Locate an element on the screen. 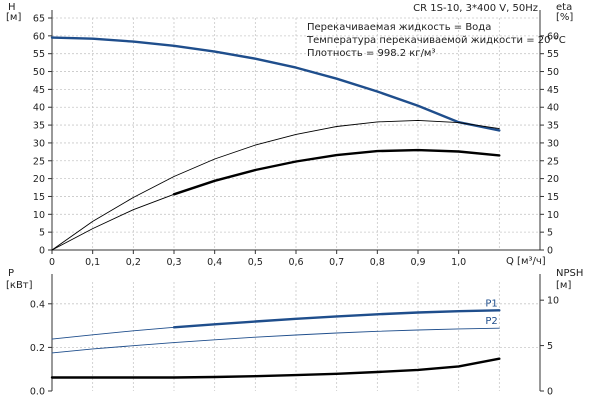 The height and width of the screenshot is (400, 600). y-axis-label-p: P is located at coordinates (11, 273).